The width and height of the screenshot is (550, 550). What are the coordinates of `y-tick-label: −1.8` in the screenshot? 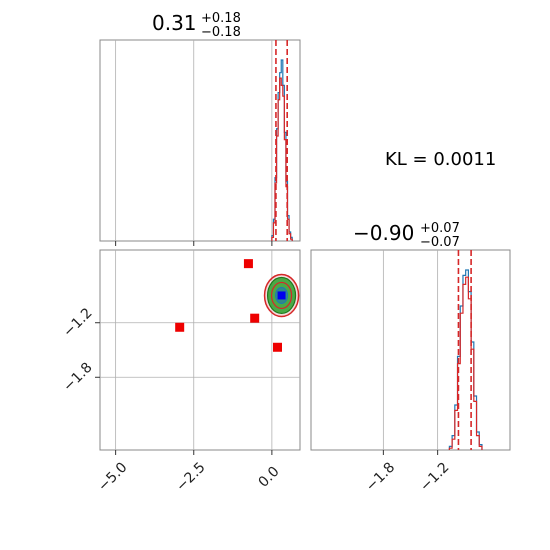 It's located at (77, 377).